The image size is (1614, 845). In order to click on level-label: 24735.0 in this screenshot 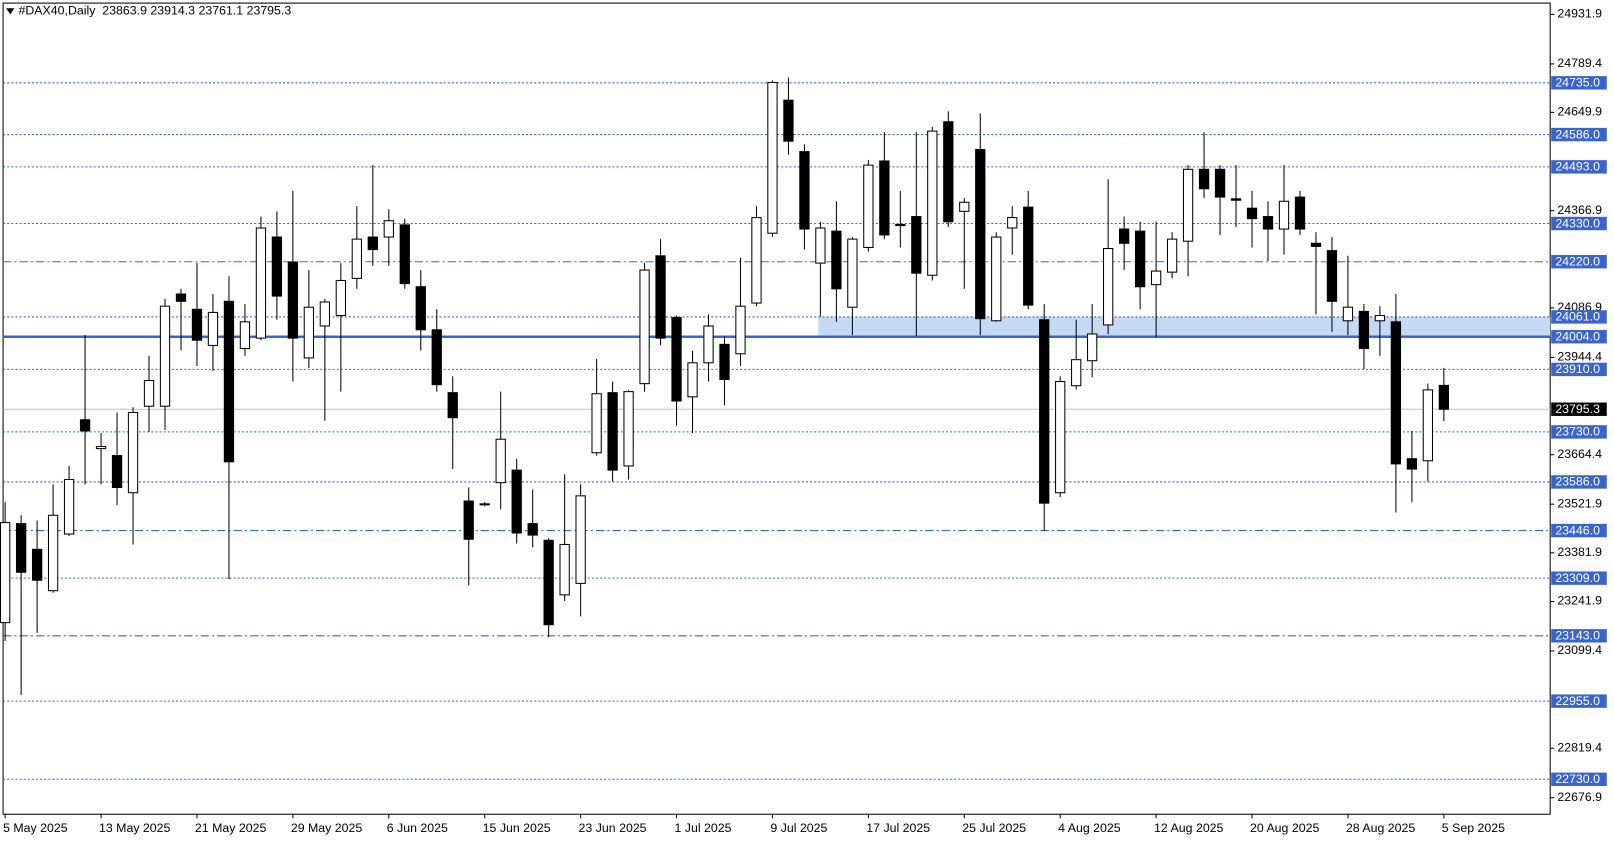, I will do `click(1577, 83)`.